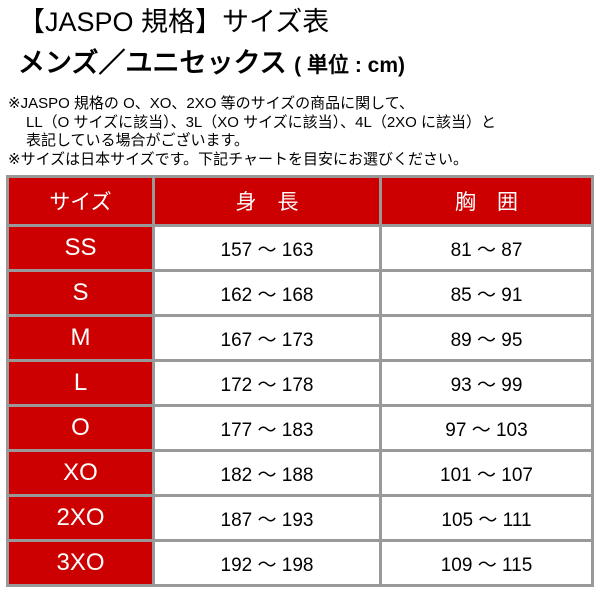 This screenshot has height=600, width=600. I want to click on subtitle: メンズ／ユニセックス ( 単位 : cm), so click(211, 64).